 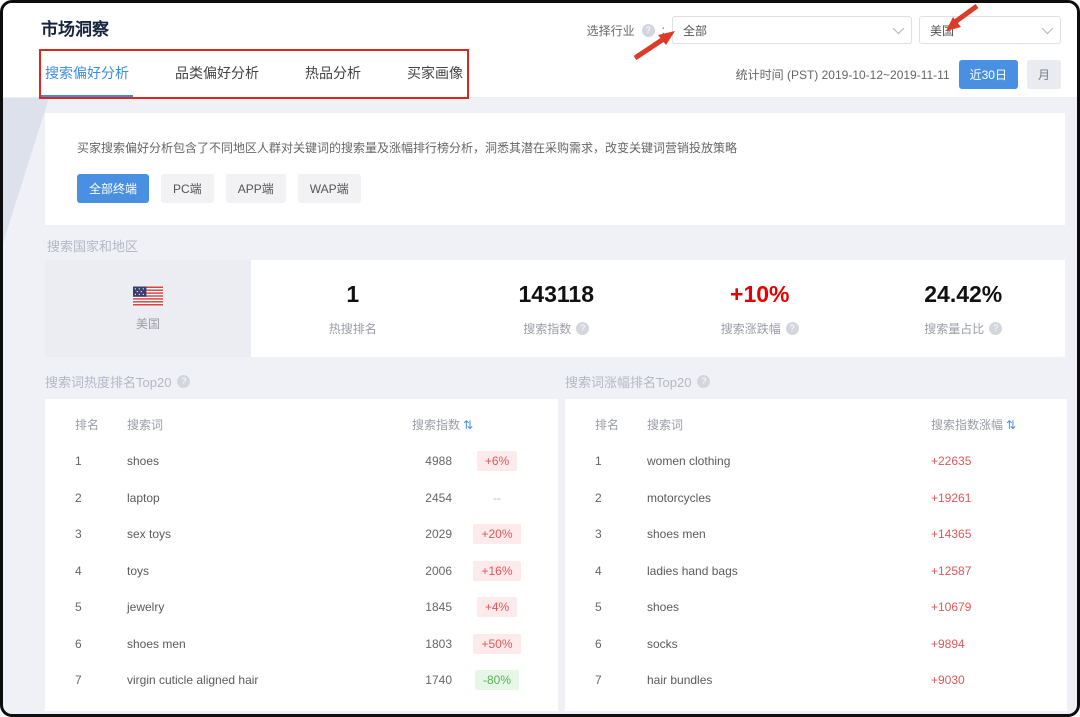 I want to click on header-controls: 选择行业 ? : 全部 美国, so click(x=824, y=30).